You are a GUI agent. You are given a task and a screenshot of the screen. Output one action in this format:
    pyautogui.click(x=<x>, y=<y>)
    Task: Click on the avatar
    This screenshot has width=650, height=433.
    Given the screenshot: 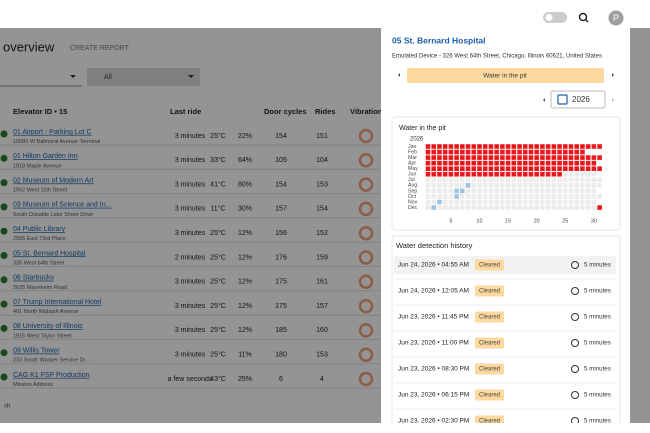 What is the action you would take?
    pyautogui.click(x=616, y=18)
    